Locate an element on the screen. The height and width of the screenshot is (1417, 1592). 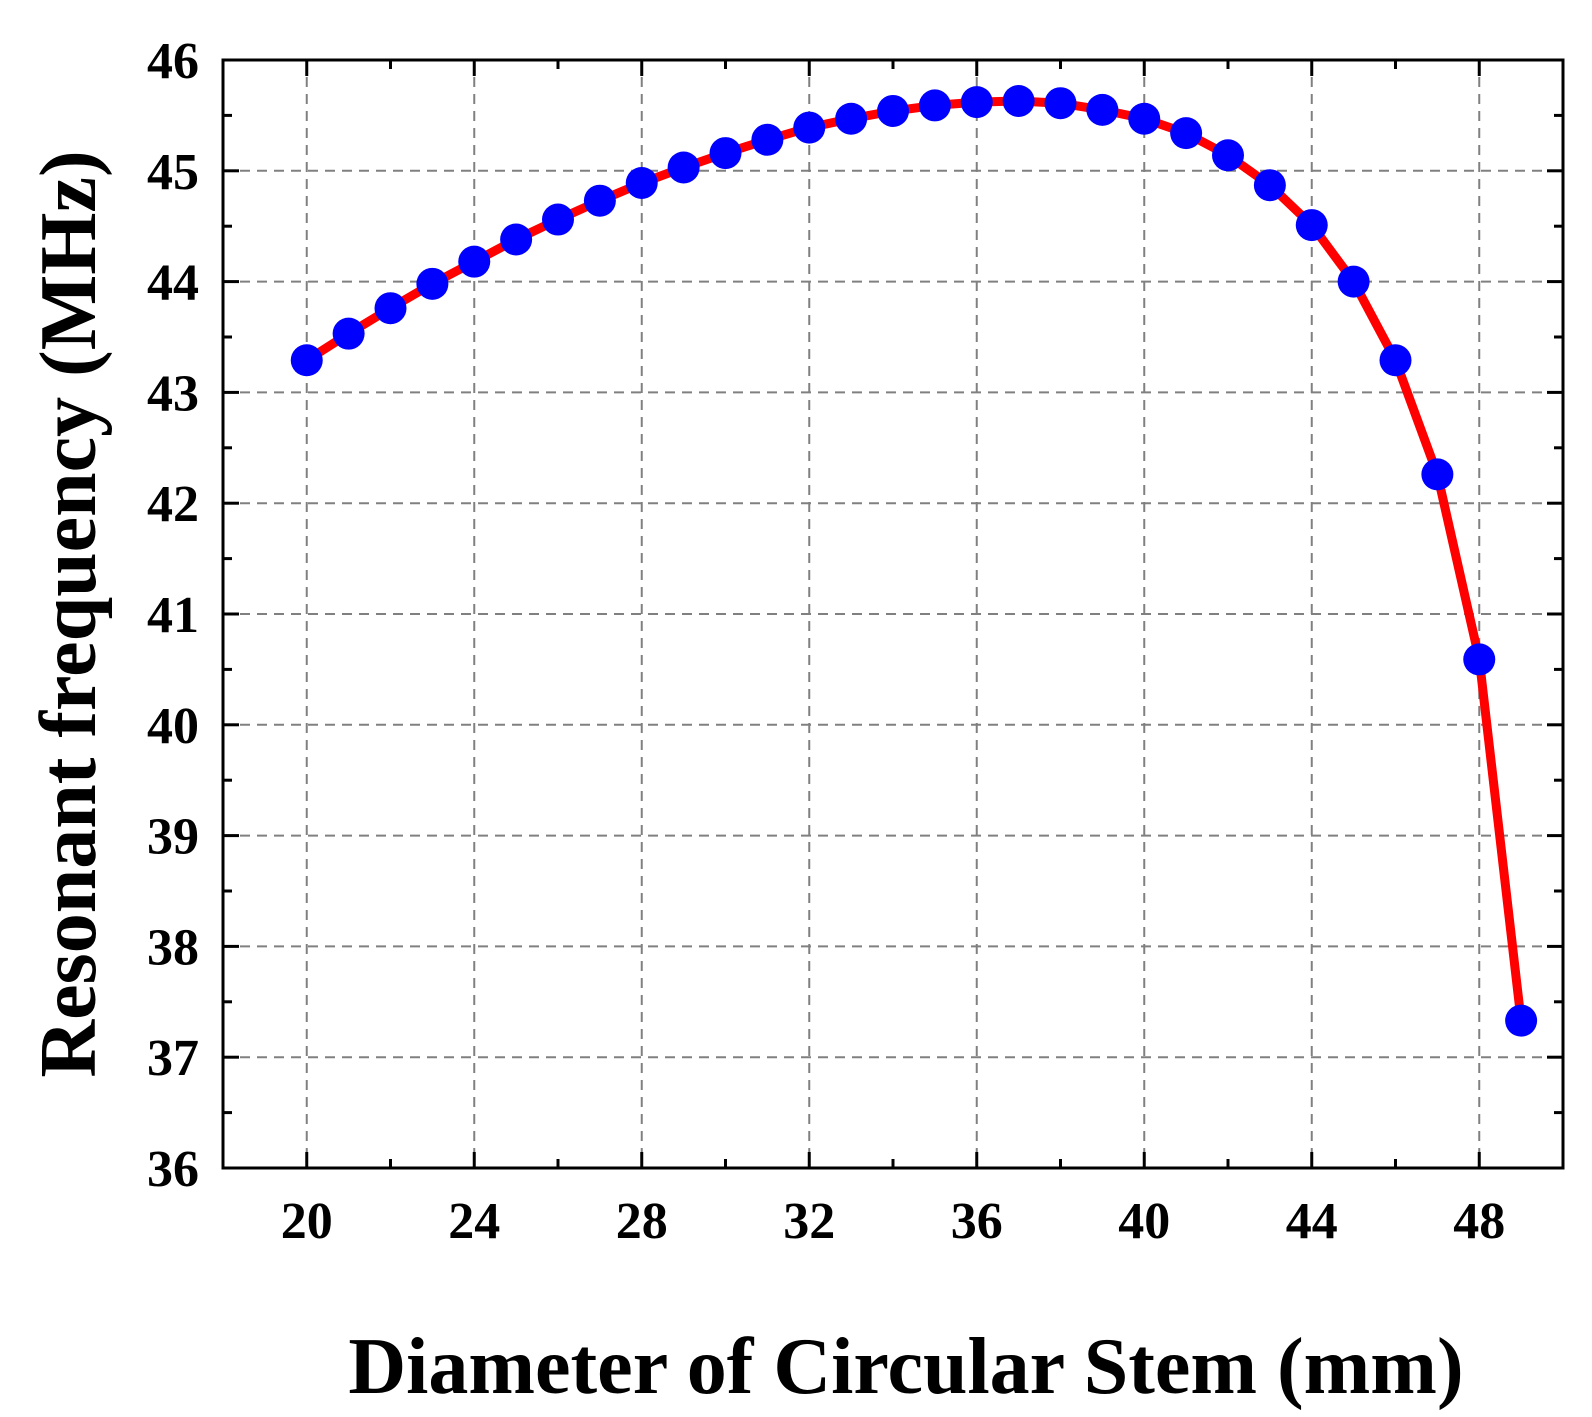
y-tick-label: 45 is located at coordinates (173, 172).